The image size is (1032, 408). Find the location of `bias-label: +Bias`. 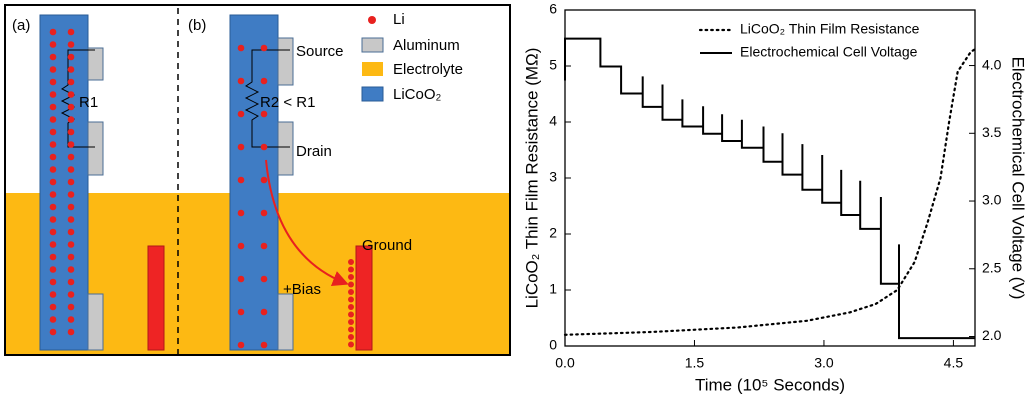

bias-label: +Bias is located at coordinates (302, 289).